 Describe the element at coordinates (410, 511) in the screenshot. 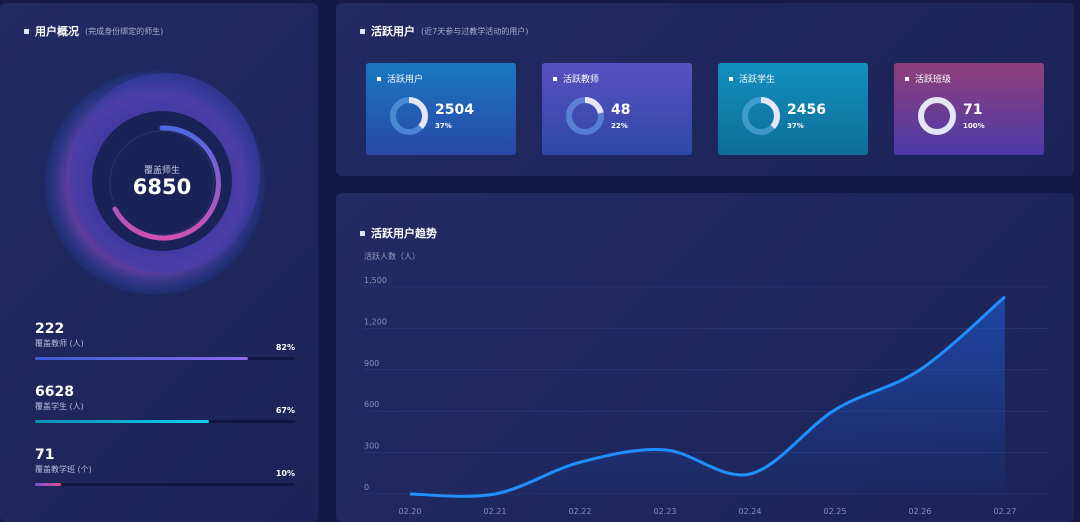

I see `x-tick-label: 02.20` at that location.